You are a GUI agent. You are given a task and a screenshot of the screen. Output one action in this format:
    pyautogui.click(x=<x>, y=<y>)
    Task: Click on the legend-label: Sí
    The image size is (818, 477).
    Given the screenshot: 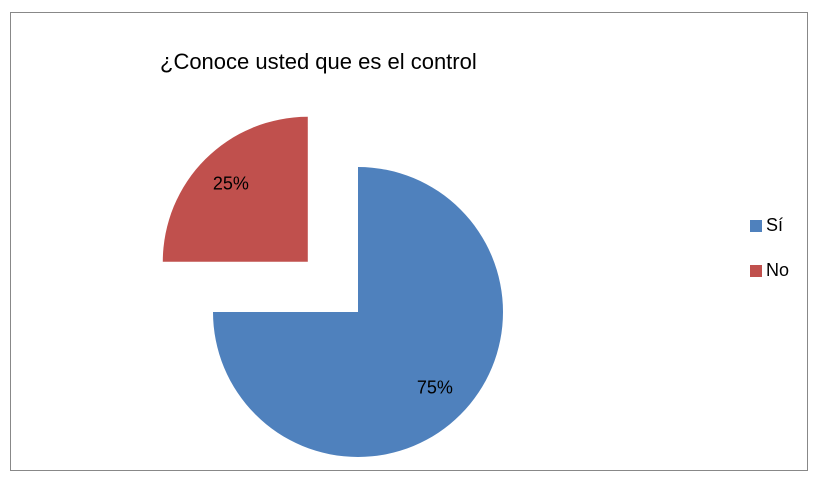 What is the action you would take?
    pyautogui.click(x=774, y=225)
    